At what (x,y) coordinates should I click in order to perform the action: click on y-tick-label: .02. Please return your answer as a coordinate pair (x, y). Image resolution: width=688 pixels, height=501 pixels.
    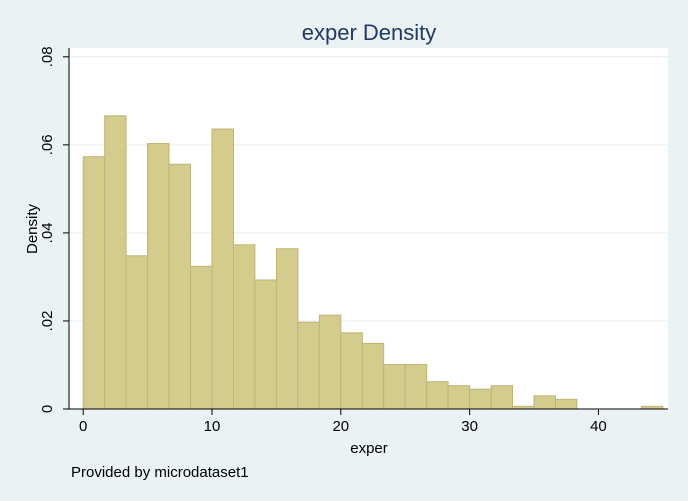
    Looking at the image, I should click on (47, 321).